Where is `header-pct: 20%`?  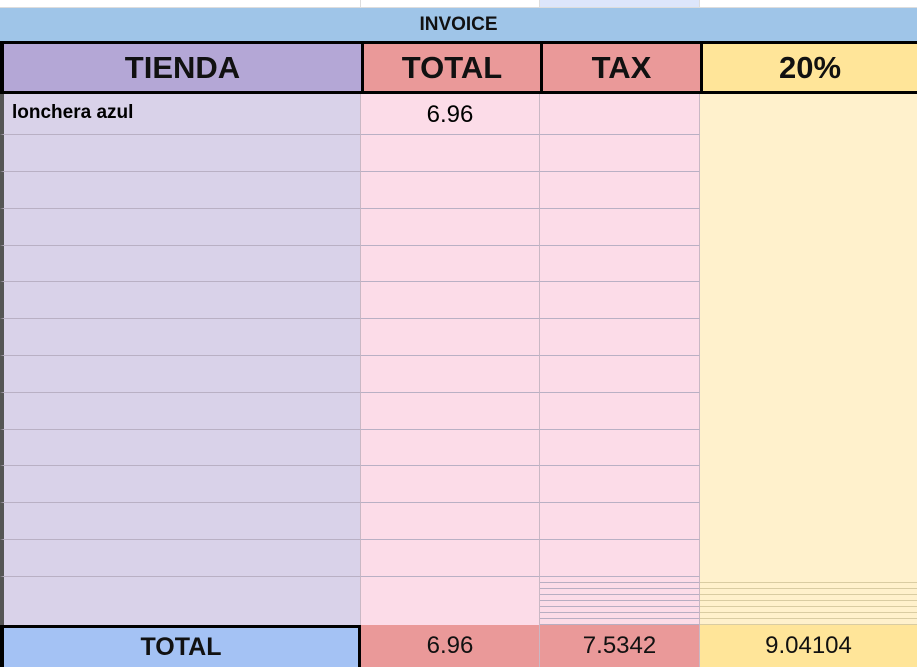
header-pct: 20% is located at coordinates (808, 67).